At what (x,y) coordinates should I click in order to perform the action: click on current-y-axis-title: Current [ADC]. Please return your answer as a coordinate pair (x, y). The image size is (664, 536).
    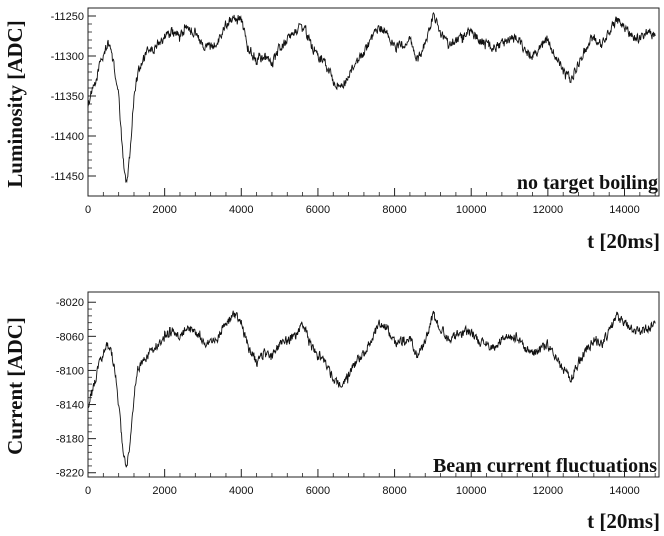
    Looking at the image, I should click on (15, 386).